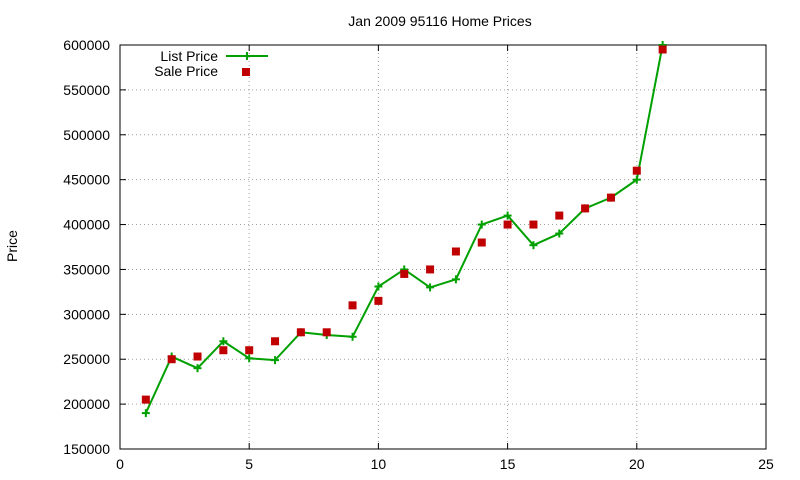  Describe the element at coordinates (766, 464) in the screenshot. I see `x-tick-label: 25` at that location.